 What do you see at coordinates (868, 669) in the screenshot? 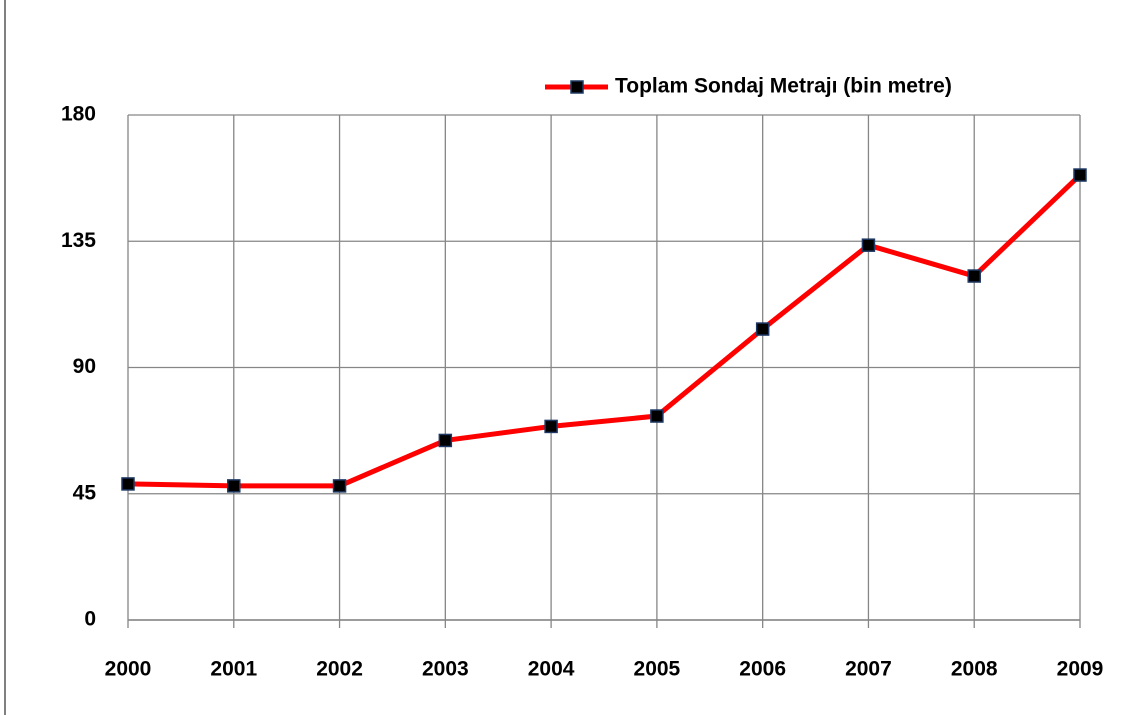
I see `x-tick-label: 2007` at bounding box center [868, 669].